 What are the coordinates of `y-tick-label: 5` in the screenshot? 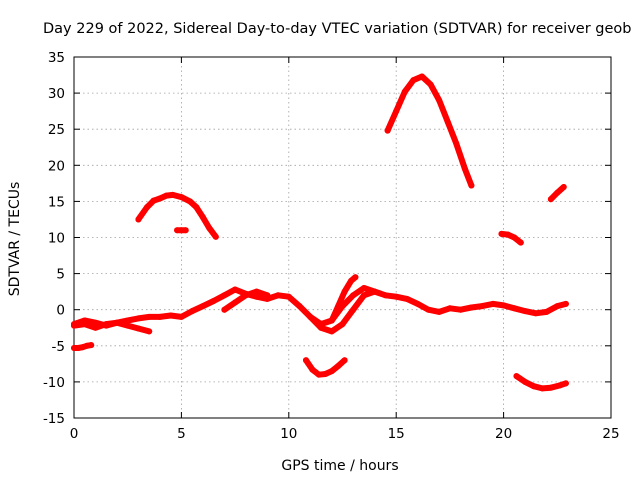 It's located at (60, 275).